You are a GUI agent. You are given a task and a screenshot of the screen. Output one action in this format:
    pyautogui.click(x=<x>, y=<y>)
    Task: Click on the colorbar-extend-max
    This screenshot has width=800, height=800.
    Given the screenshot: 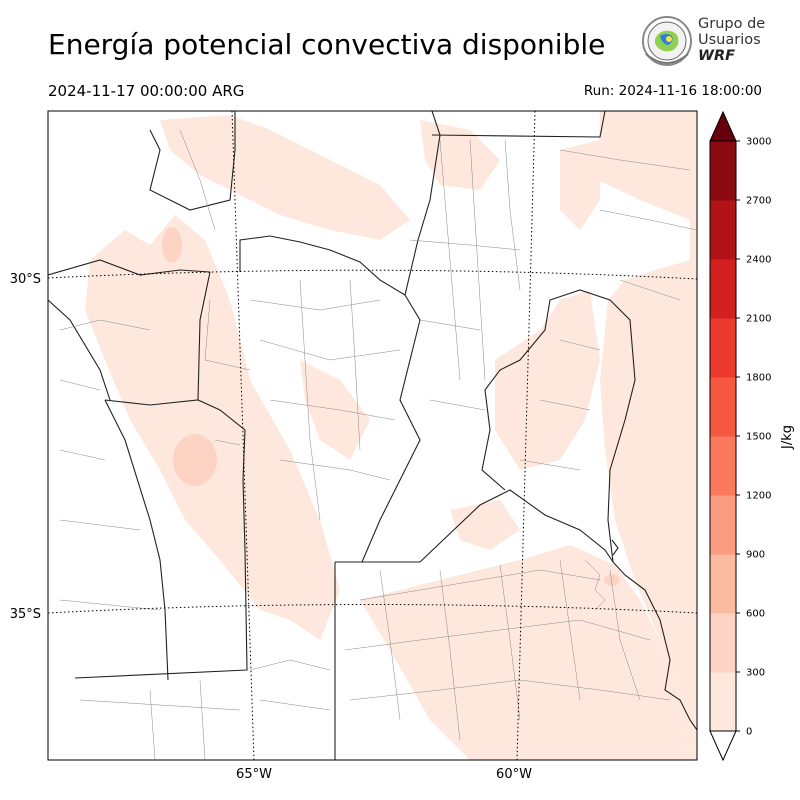 What is the action you would take?
    pyautogui.click(x=723, y=126)
    